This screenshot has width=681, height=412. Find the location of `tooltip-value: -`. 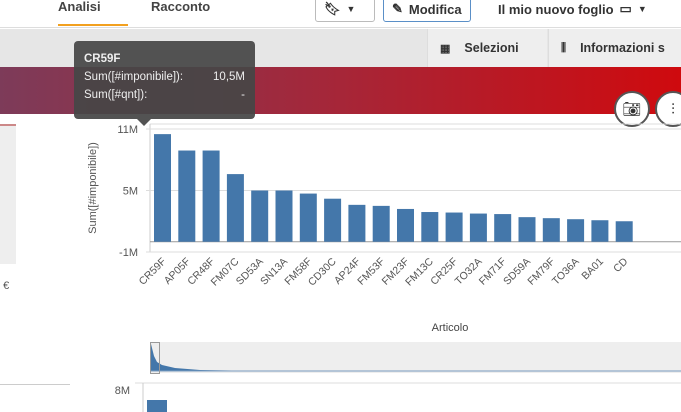

tooltip-value: - is located at coordinates (243, 95).